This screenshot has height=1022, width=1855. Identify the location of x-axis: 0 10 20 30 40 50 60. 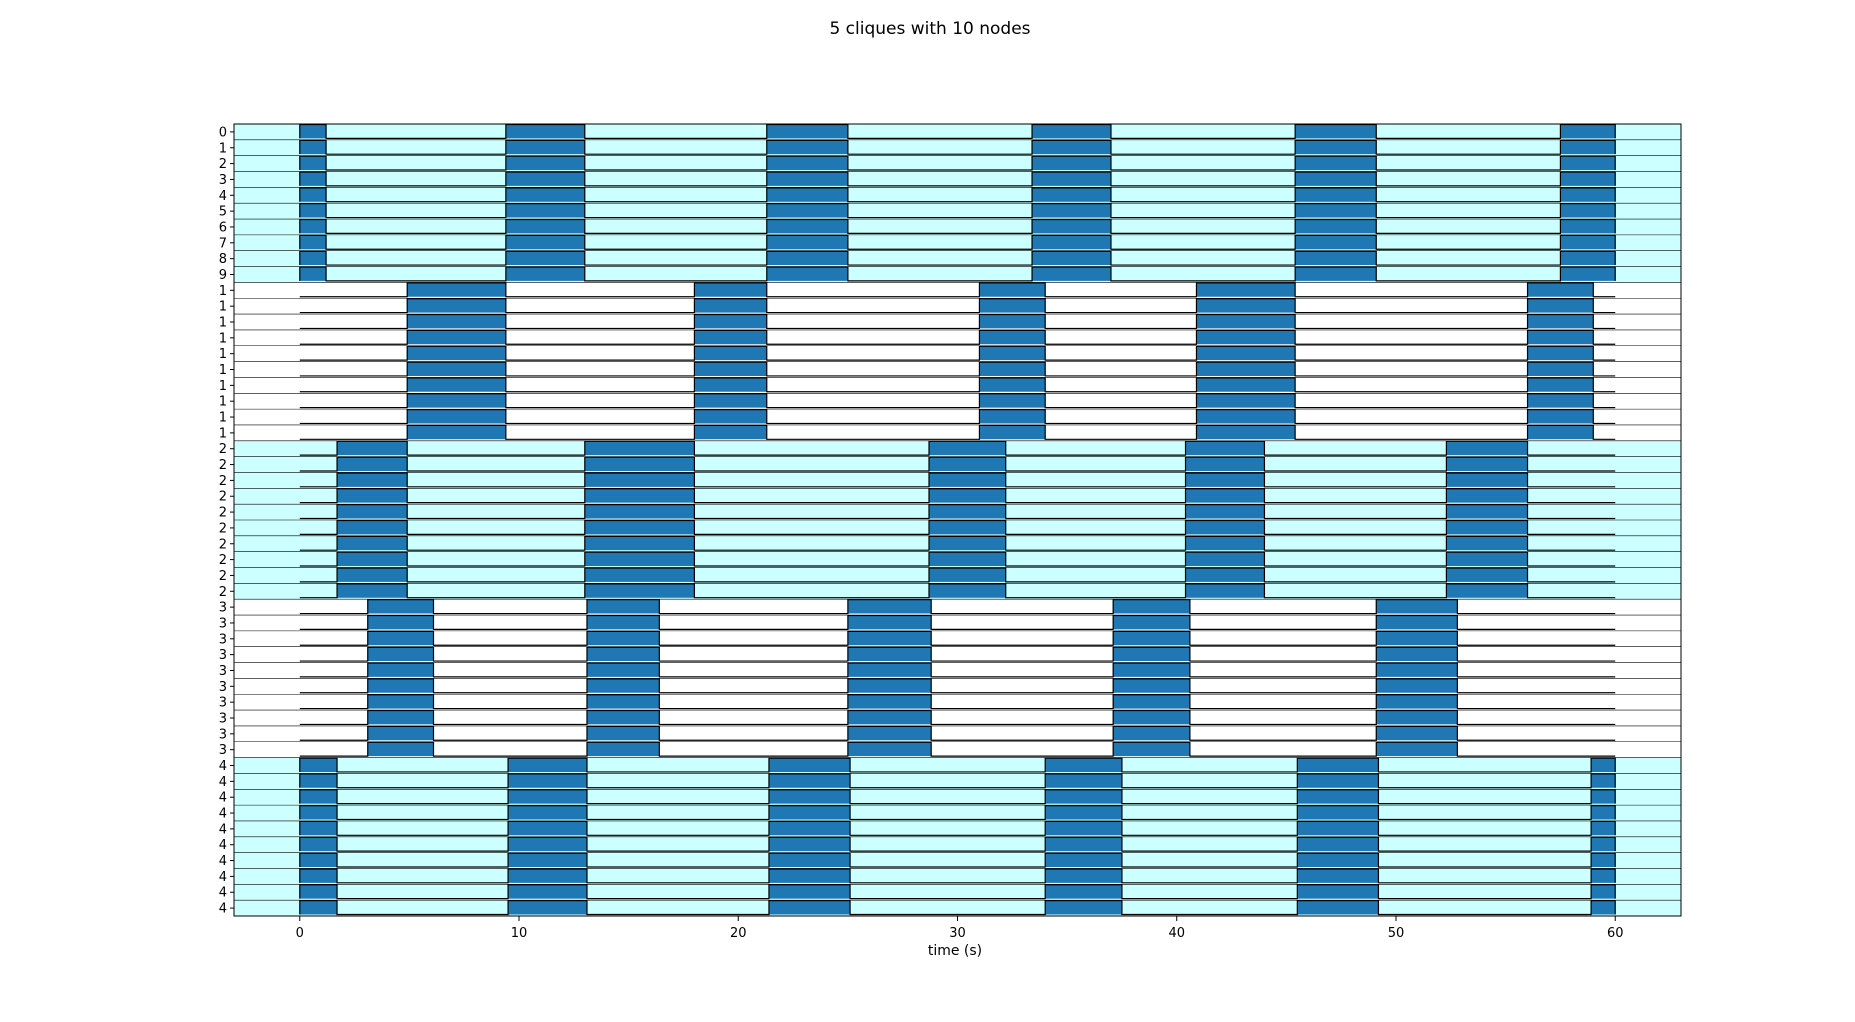
(960, 928).